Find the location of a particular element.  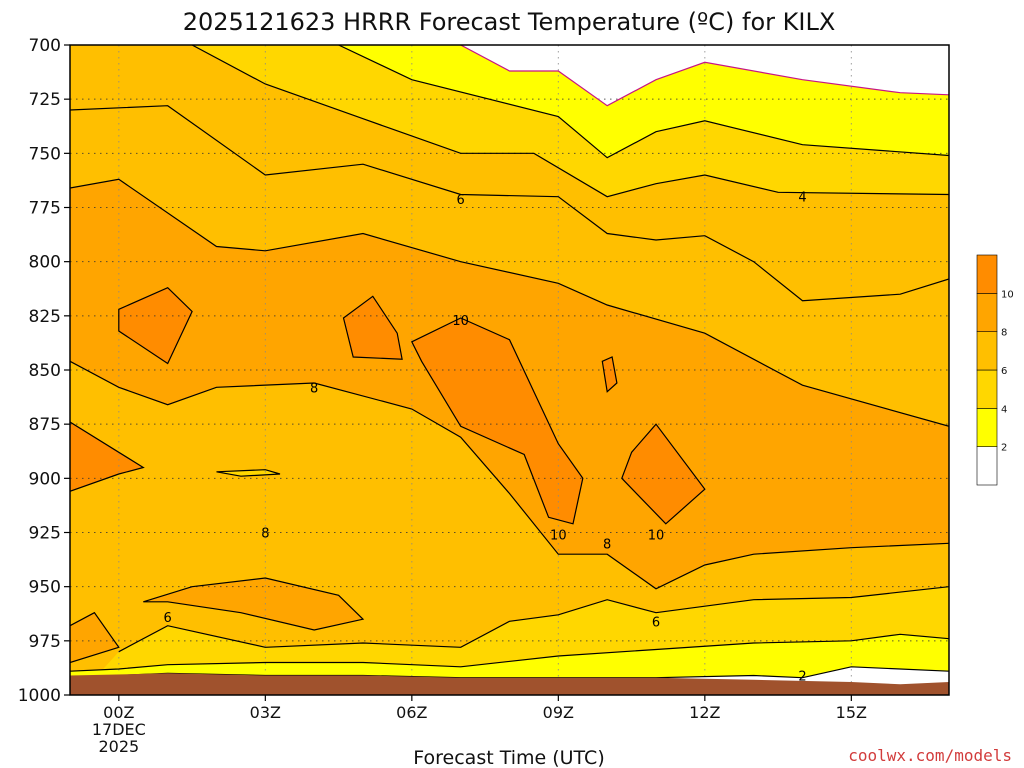

contour-label-6: 8 is located at coordinates (607, 544).